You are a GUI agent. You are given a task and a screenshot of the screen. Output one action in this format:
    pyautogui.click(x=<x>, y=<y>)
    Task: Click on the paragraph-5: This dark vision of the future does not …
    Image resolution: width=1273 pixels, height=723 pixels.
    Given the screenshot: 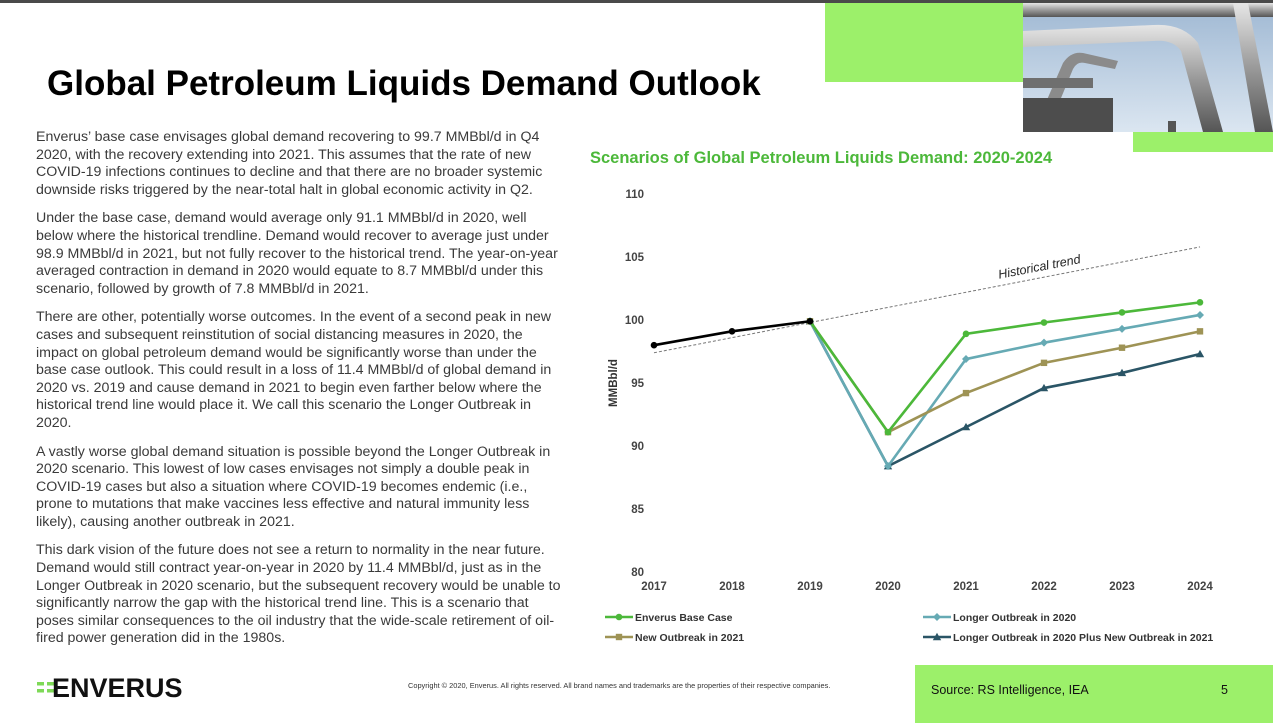 What is the action you would take?
    pyautogui.click(x=298, y=594)
    